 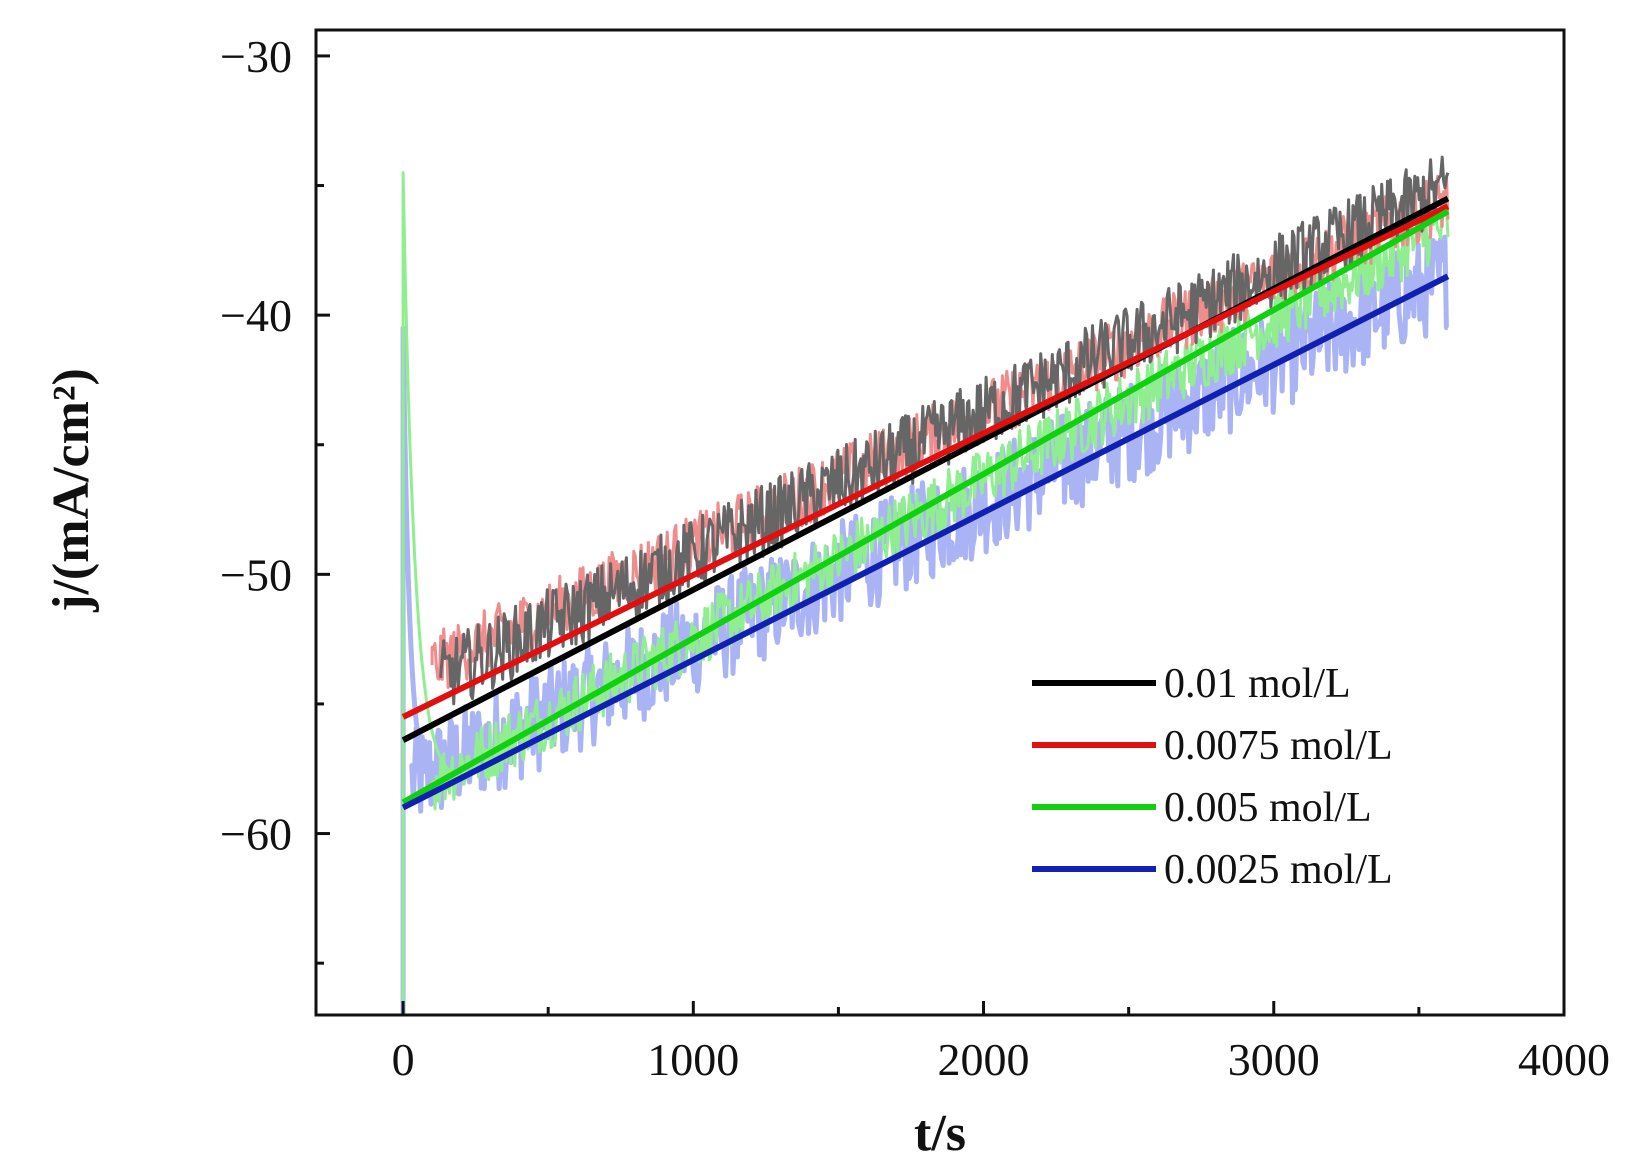 What do you see at coordinates (1564, 1059) in the screenshot?
I see `x-tick-label-4: 4000` at bounding box center [1564, 1059].